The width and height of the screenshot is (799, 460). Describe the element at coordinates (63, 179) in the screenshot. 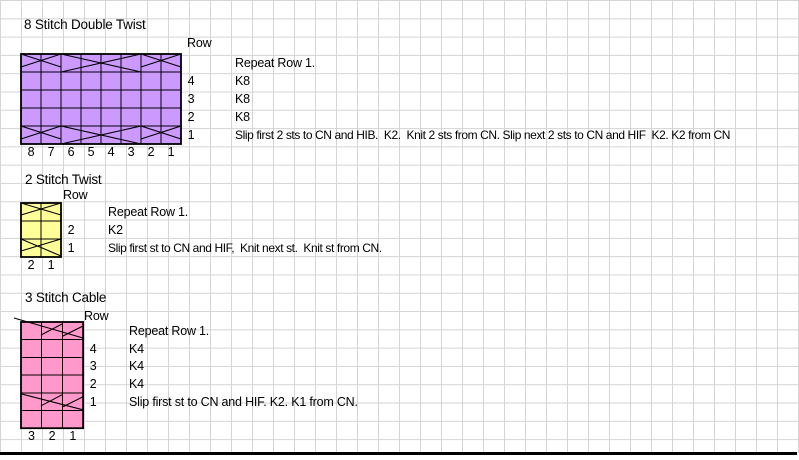

I see `chart-title: 2 Stitch Twist` at that location.